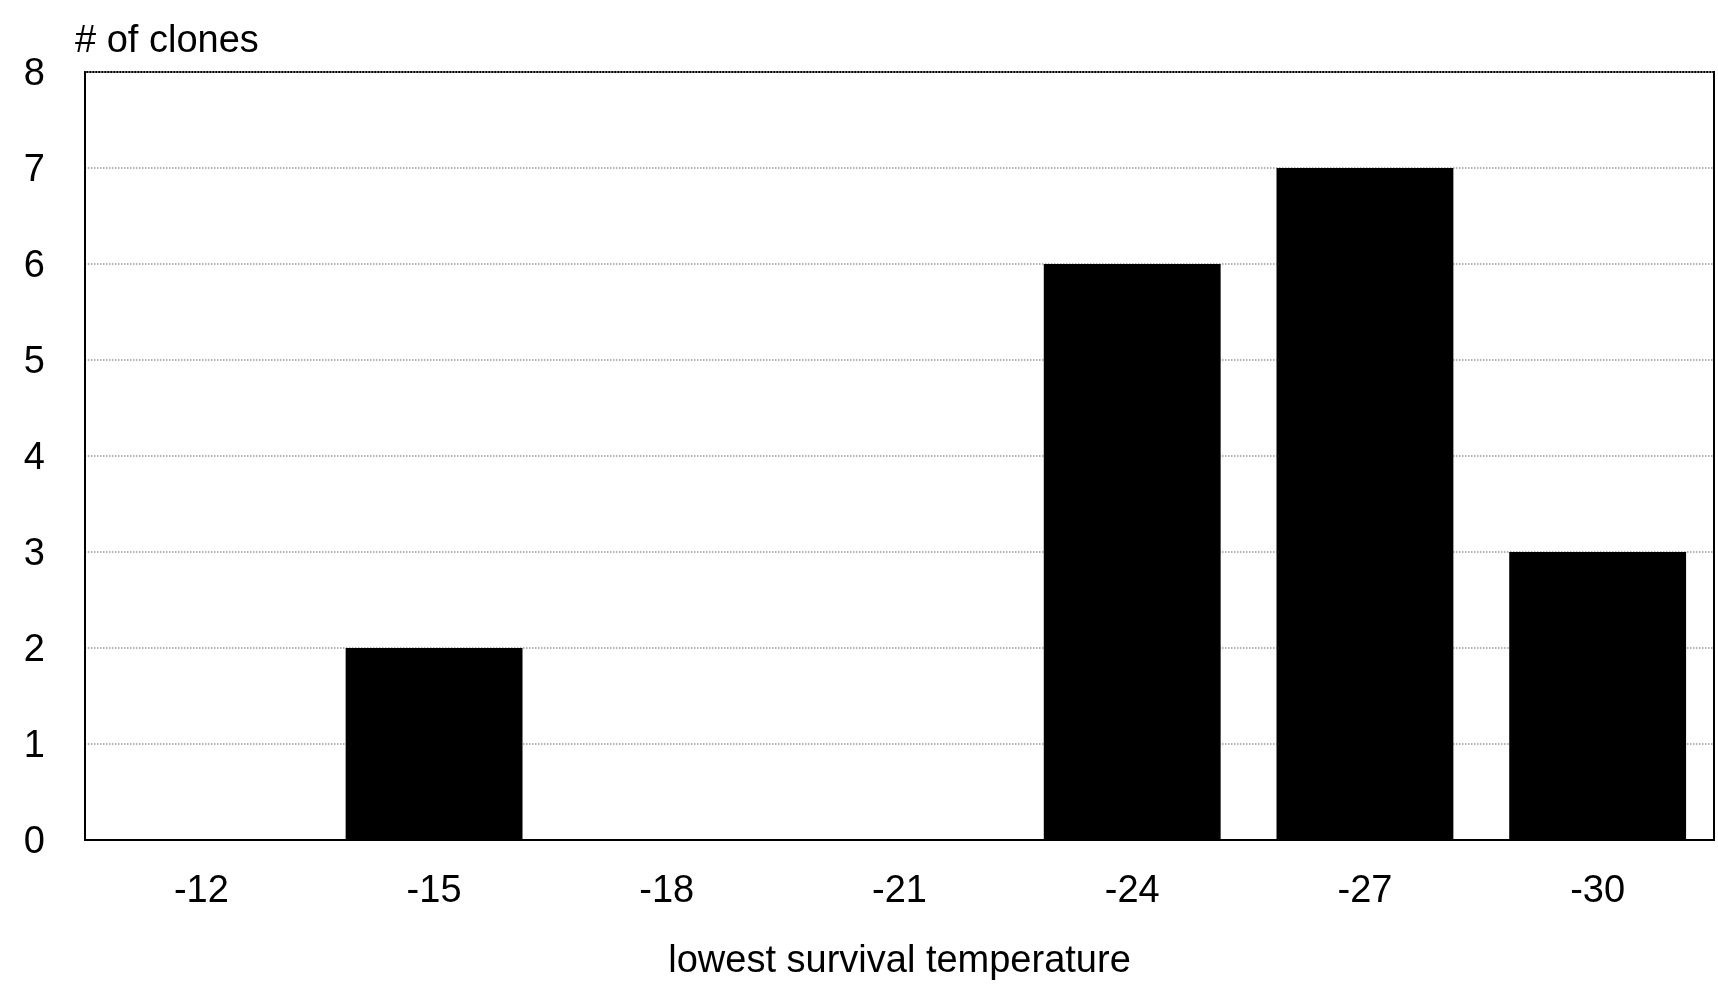 The height and width of the screenshot is (1006, 1718). I want to click on y-tick-label: 8, so click(34, 72).